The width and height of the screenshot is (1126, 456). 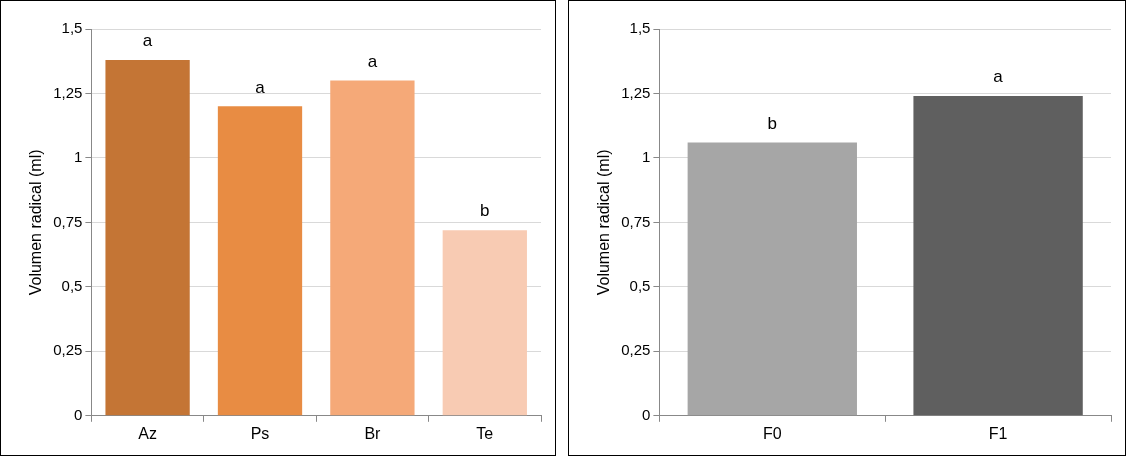 What do you see at coordinates (998, 433) in the screenshot?
I see `x-tick-label: F1` at bounding box center [998, 433].